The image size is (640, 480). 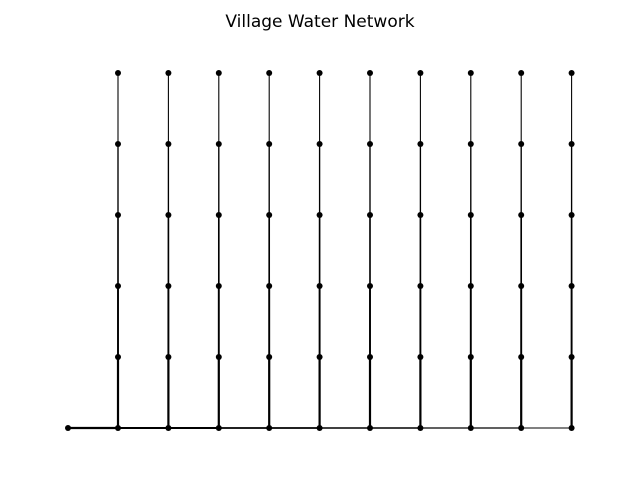 What do you see at coordinates (68, 428) in the screenshot?
I see `source-node` at bounding box center [68, 428].